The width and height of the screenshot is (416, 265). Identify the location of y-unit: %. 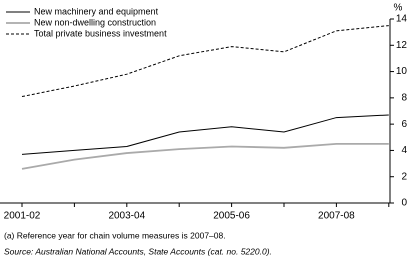
(398, 8).